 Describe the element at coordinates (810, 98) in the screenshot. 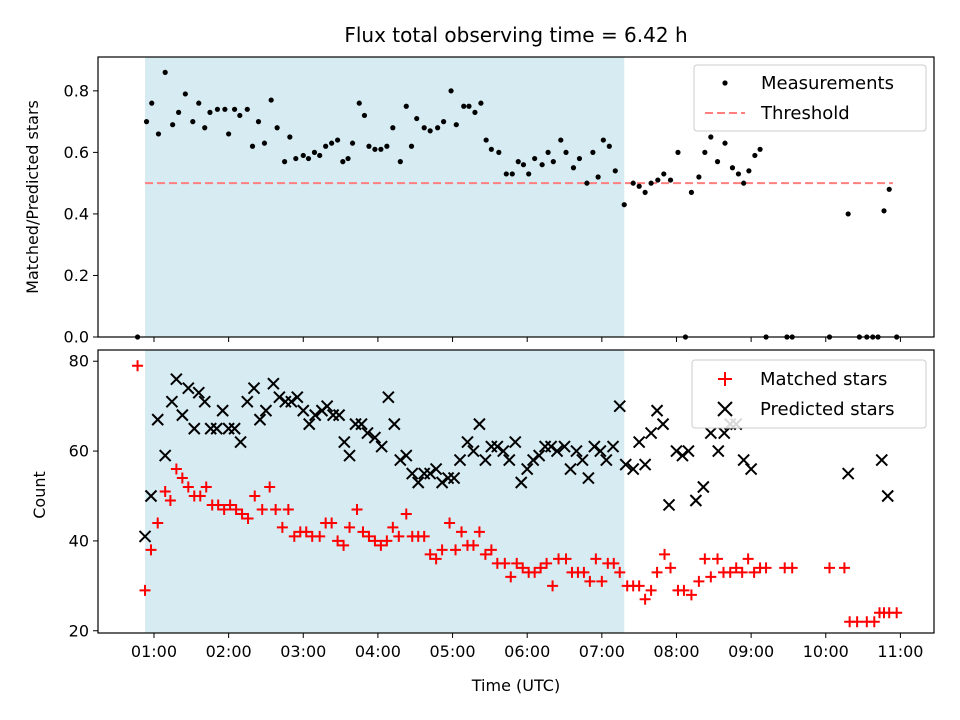

I see `legend-ratio: Measurements Threshold` at that location.